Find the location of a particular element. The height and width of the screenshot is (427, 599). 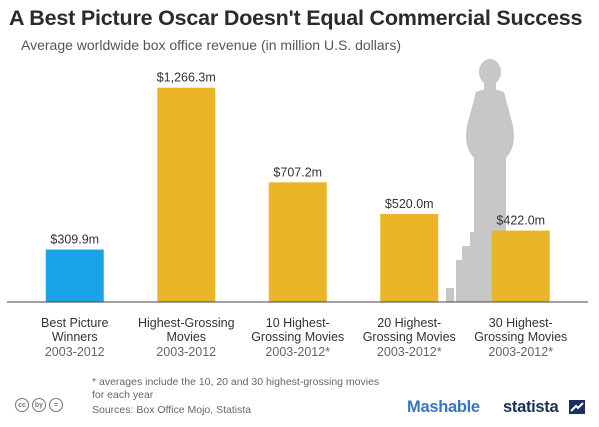

statista-logo: statista is located at coordinates (531, 407).